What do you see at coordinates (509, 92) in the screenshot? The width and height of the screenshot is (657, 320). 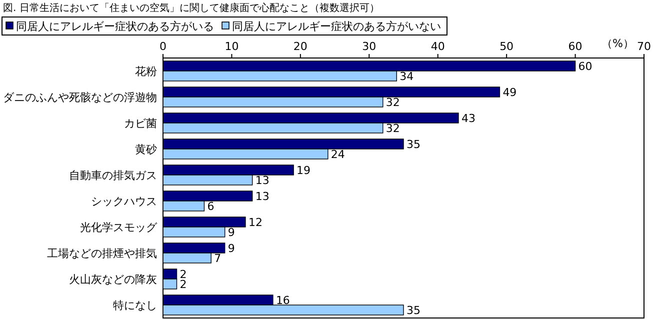 I see `data-label: 49` at bounding box center [509, 92].